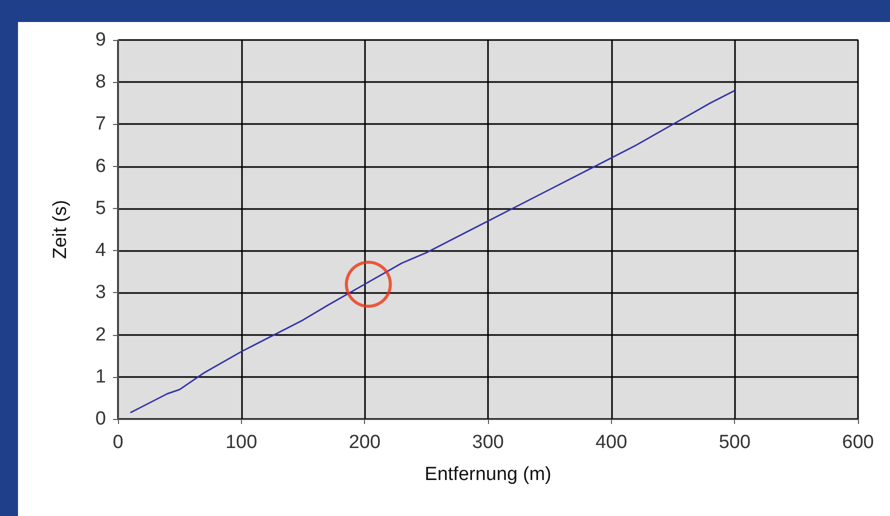  Describe the element at coordinates (100, 124) in the screenshot. I see `y-tick-label: 7` at that location.